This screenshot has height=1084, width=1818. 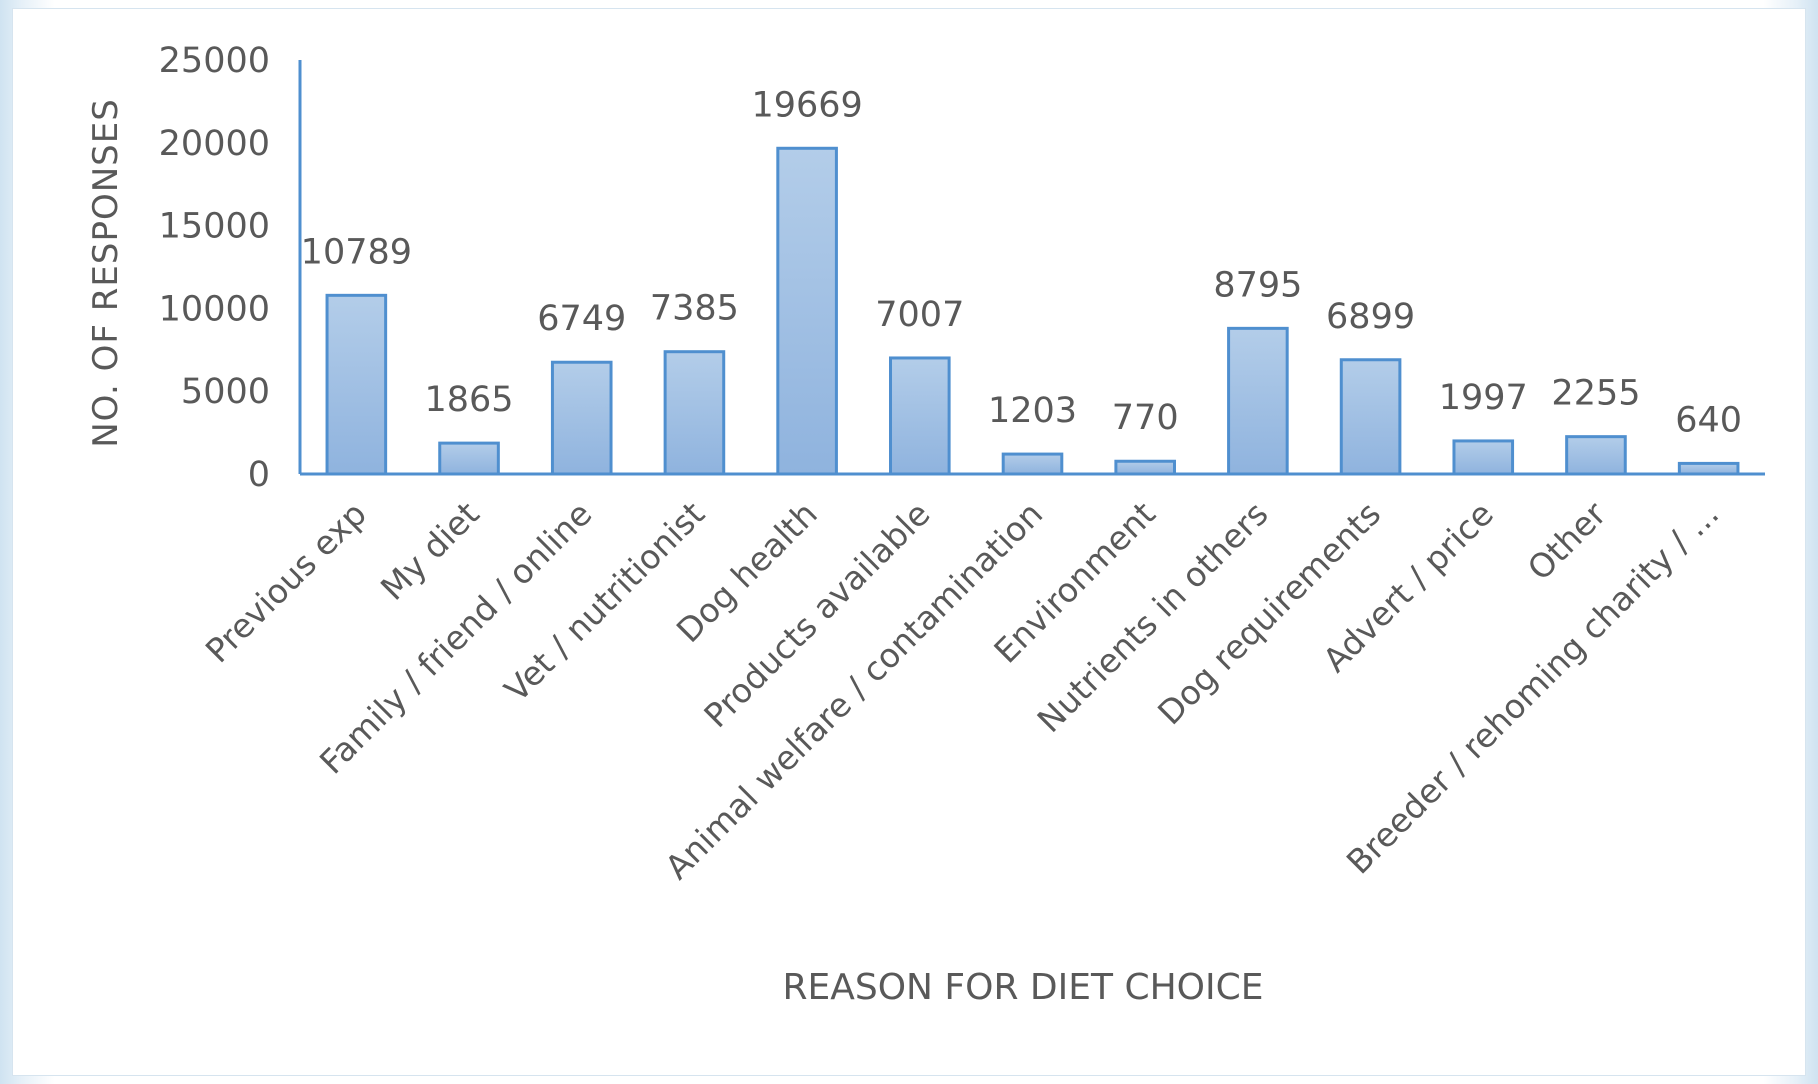 What do you see at coordinates (1032, 411) in the screenshot?
I see `bar-data-label: 1203` at bounding box center [1032, 411].